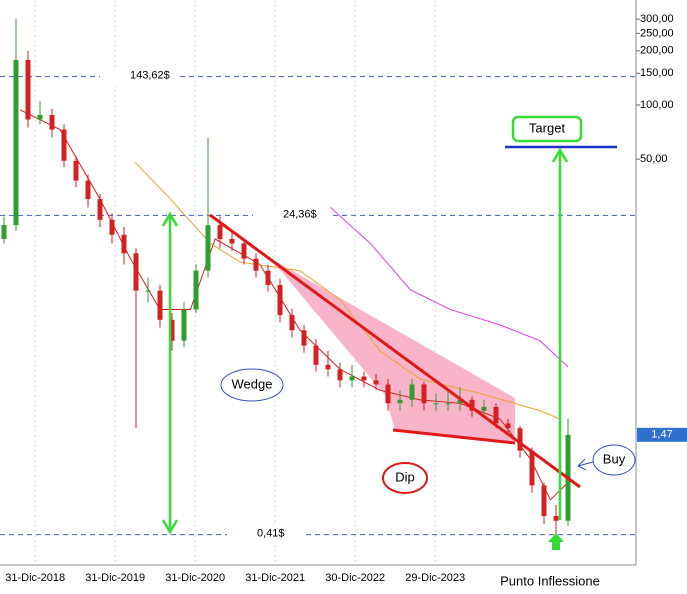 Image resolution: width=687 pixels, height=594 pixels. I want to click on last-price-label: 1,47, so click(661, 435).